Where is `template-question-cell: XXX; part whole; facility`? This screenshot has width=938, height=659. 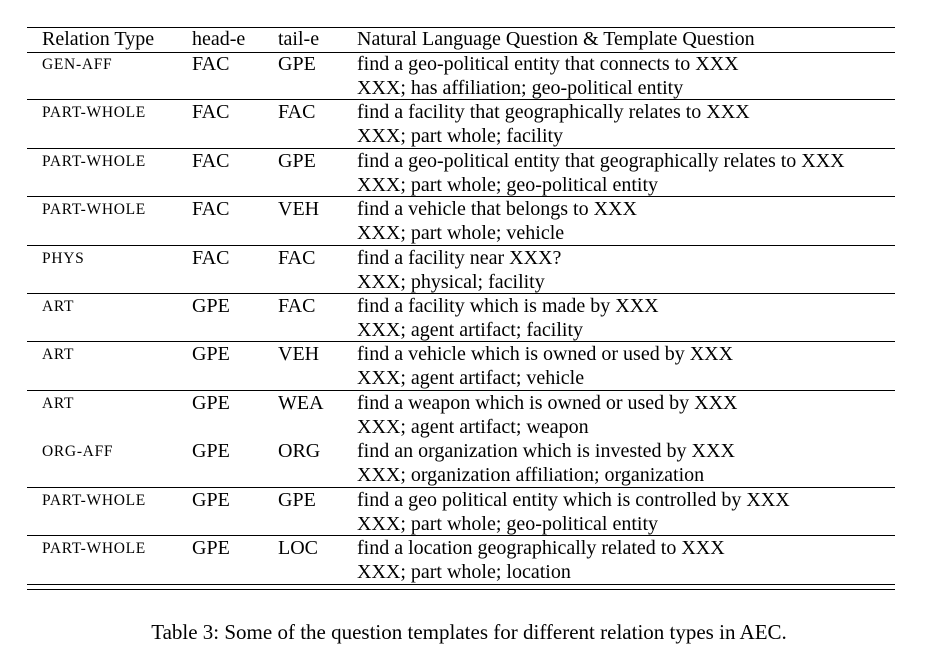 template-question-cell: XXX; part whole; facility is located at coordinates (460, 136).